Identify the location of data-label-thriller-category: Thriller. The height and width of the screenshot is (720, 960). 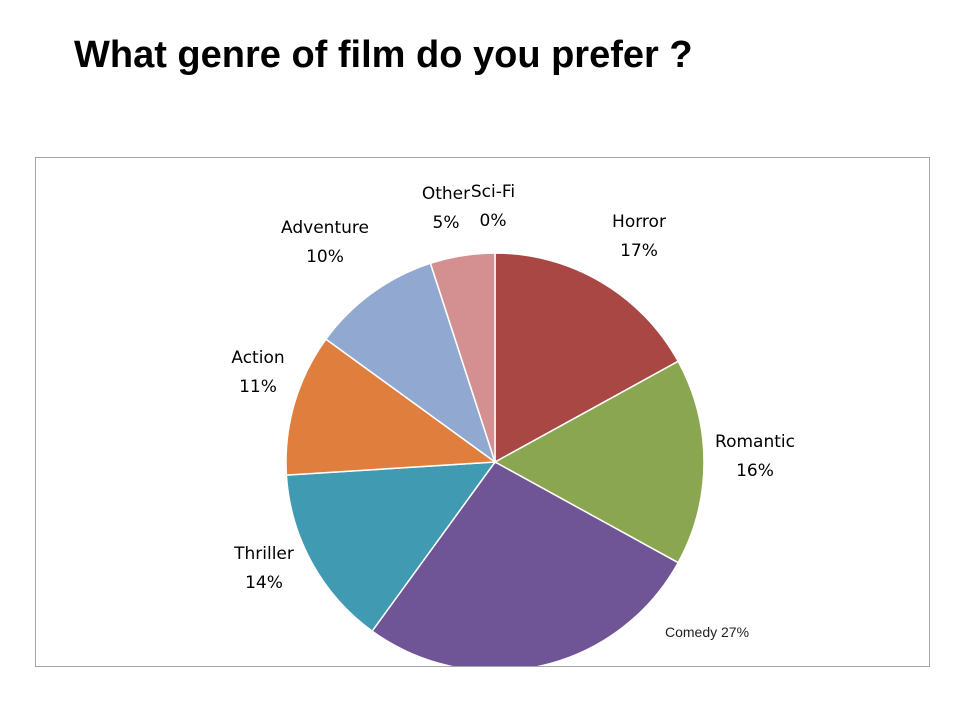
(263, 554).